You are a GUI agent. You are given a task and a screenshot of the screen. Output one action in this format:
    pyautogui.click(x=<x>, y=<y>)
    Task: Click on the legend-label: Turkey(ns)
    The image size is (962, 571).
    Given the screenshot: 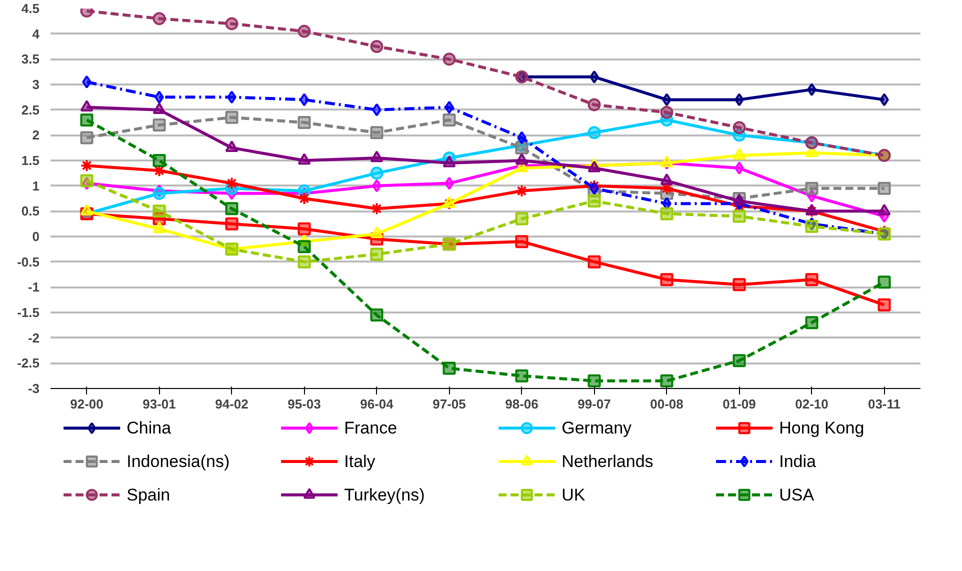 What is the action you would take?
    pyautogui.click(x=384, y=494)
    